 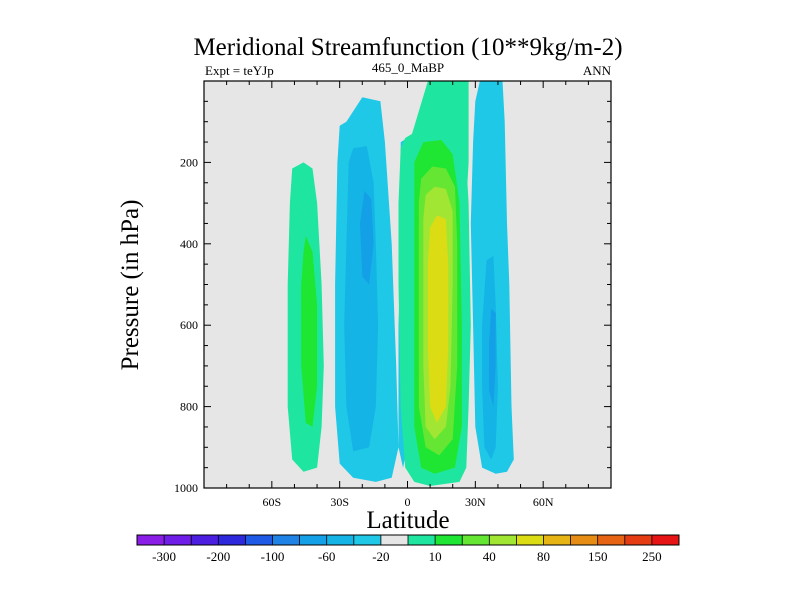 I want to click on colorbar: -300 -200 -100 -60 -20 10 40 80 150 250, so click(x=408, y=549).